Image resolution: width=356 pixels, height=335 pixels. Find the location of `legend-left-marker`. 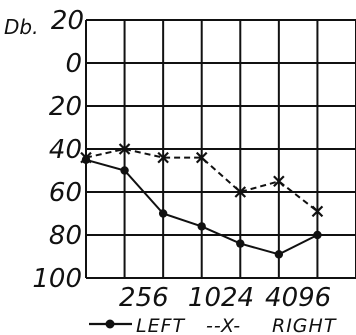

legend-left-marker is located at coordinates (110, 324).